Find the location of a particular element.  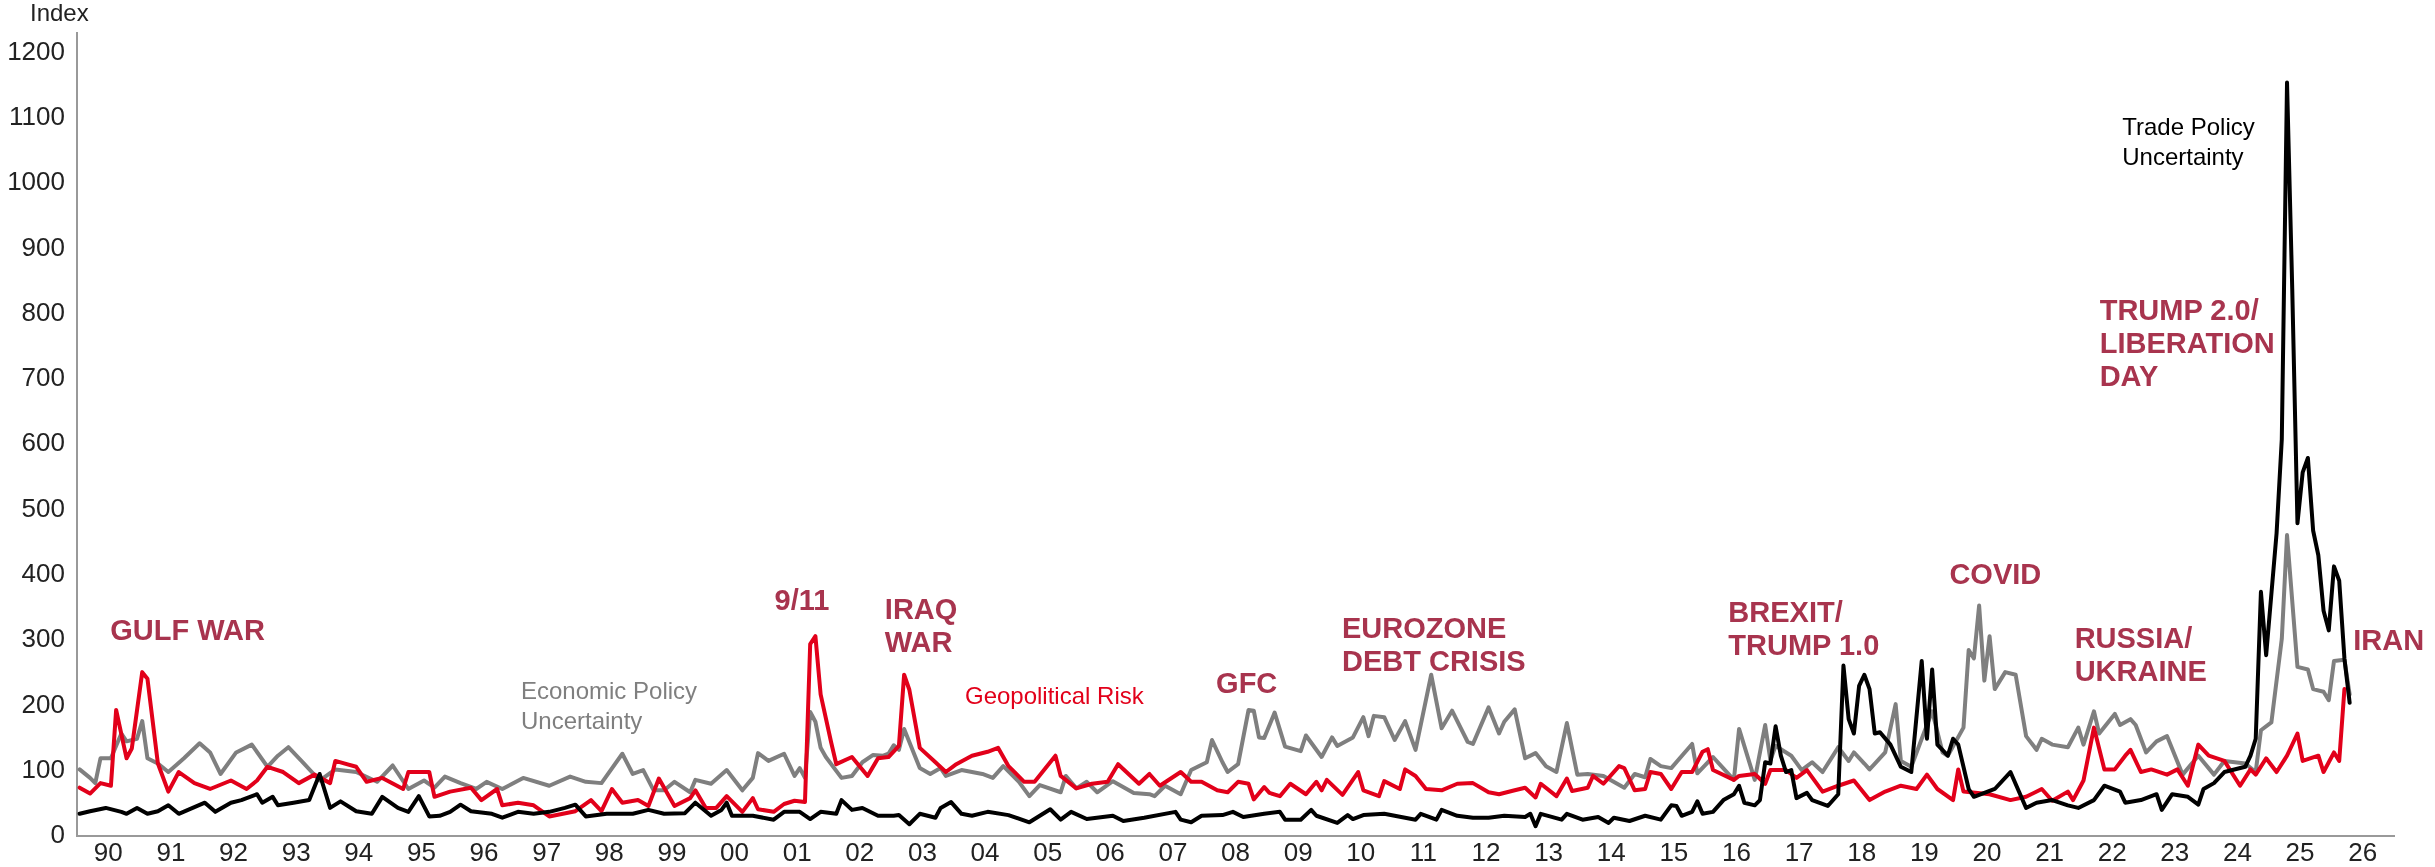

annotation: EUROZONE DEBT CRISIS is located at coordinates (1433, 644).